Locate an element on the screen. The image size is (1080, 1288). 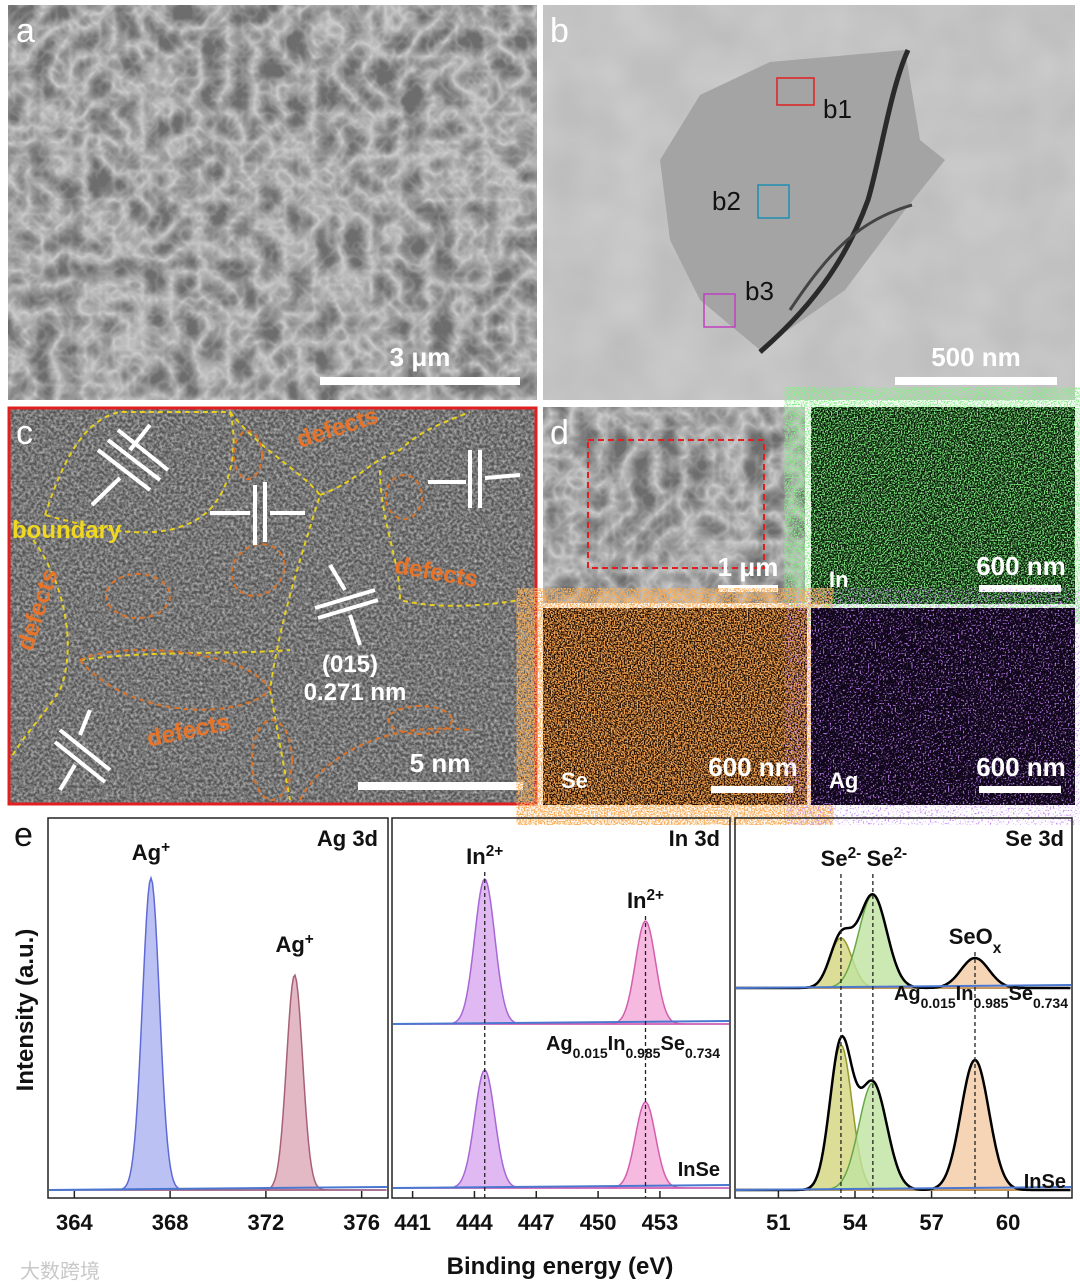
panel-label: b is located at coordinates (559, 31).